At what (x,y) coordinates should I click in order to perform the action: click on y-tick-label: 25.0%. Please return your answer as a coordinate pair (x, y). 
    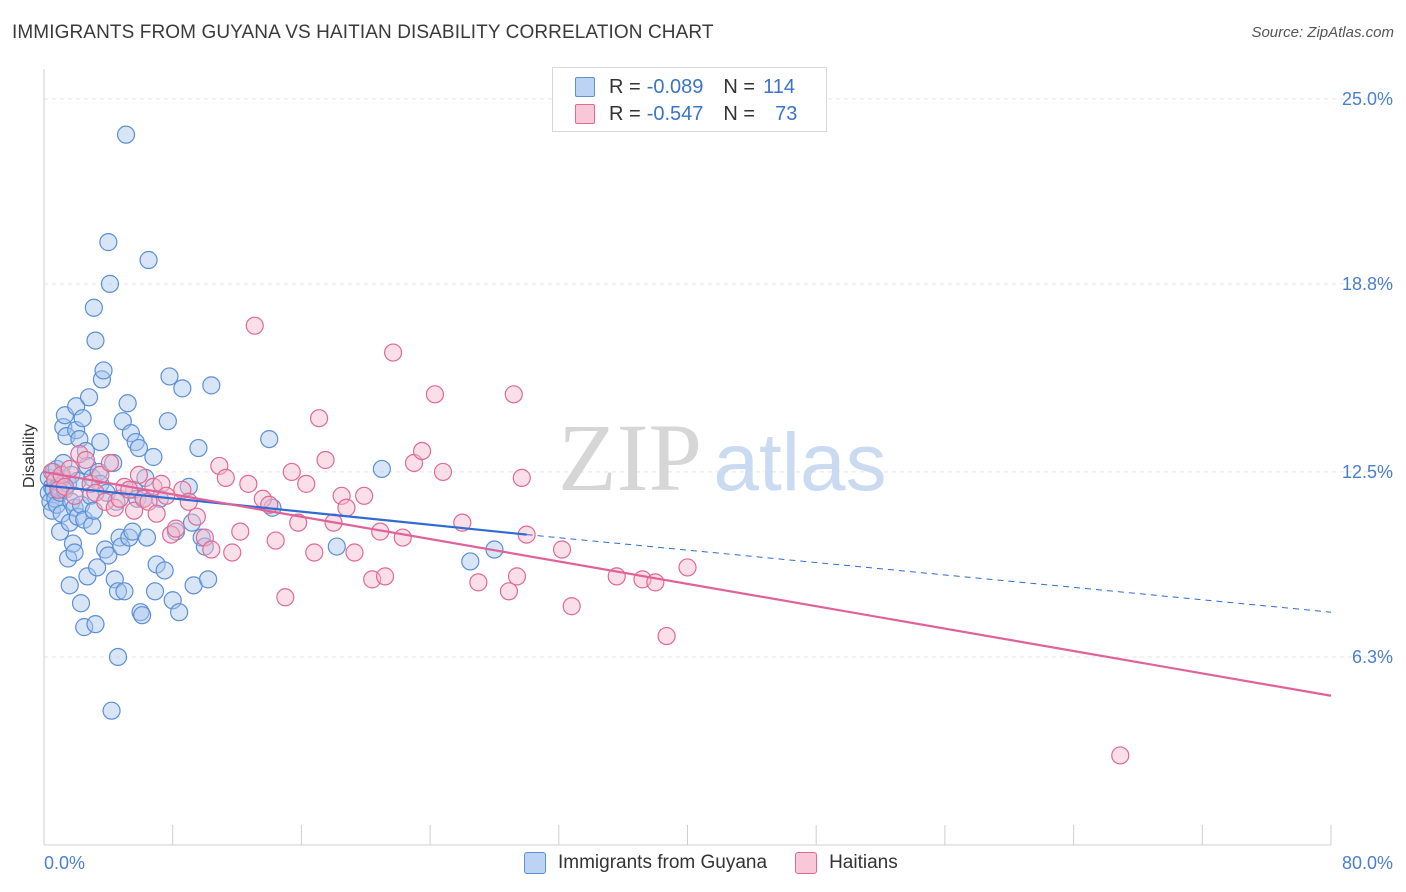
    Looking at the image, I should click on (1367, 99).